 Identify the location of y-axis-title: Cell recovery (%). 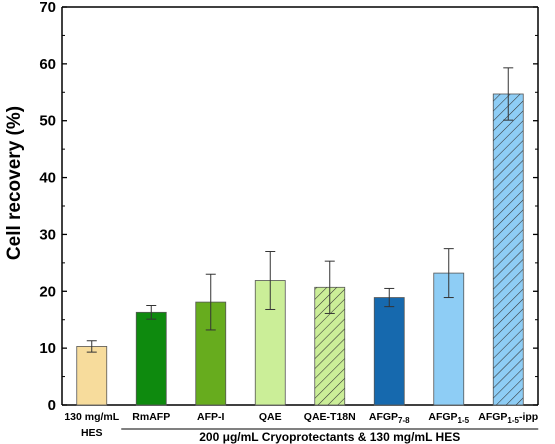
(14, 183).